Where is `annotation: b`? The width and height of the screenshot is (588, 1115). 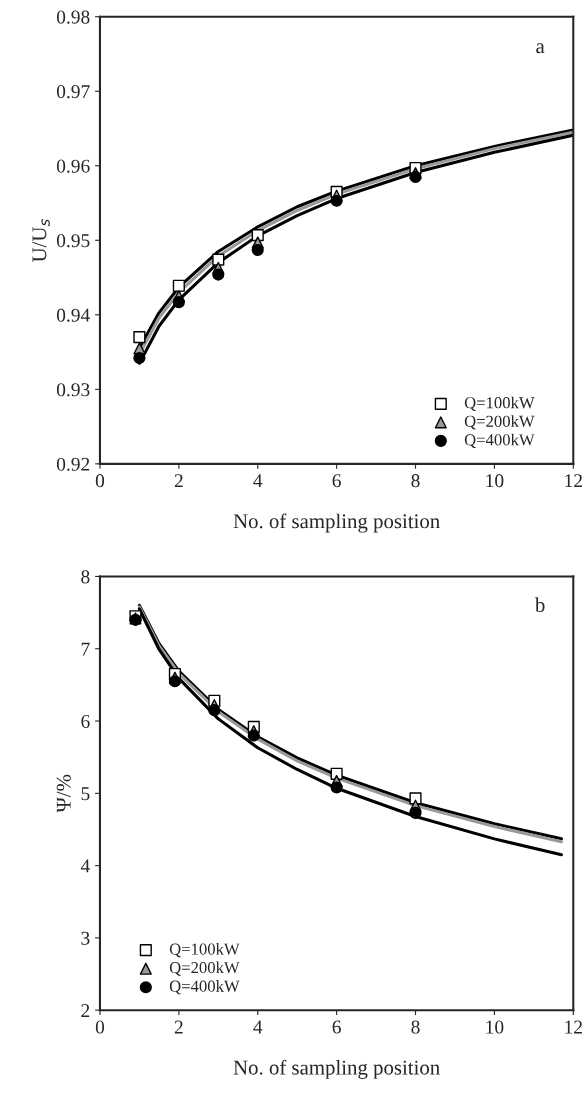
annotation: b is located at coordinates (539, 605).